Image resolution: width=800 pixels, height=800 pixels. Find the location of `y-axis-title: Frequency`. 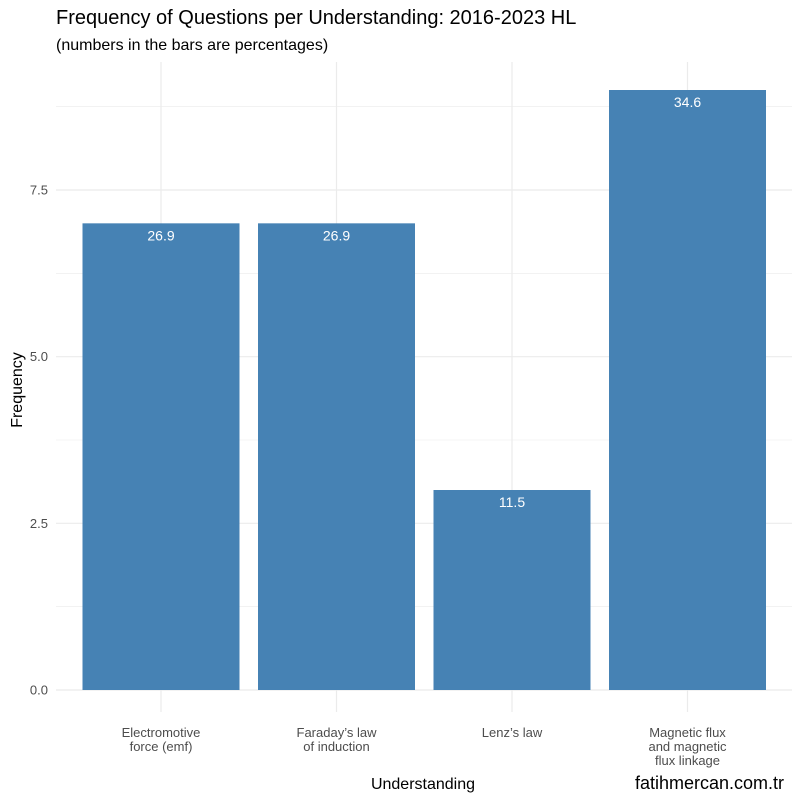

y-axis-title: Frequency is located at coordinates (17, 390).